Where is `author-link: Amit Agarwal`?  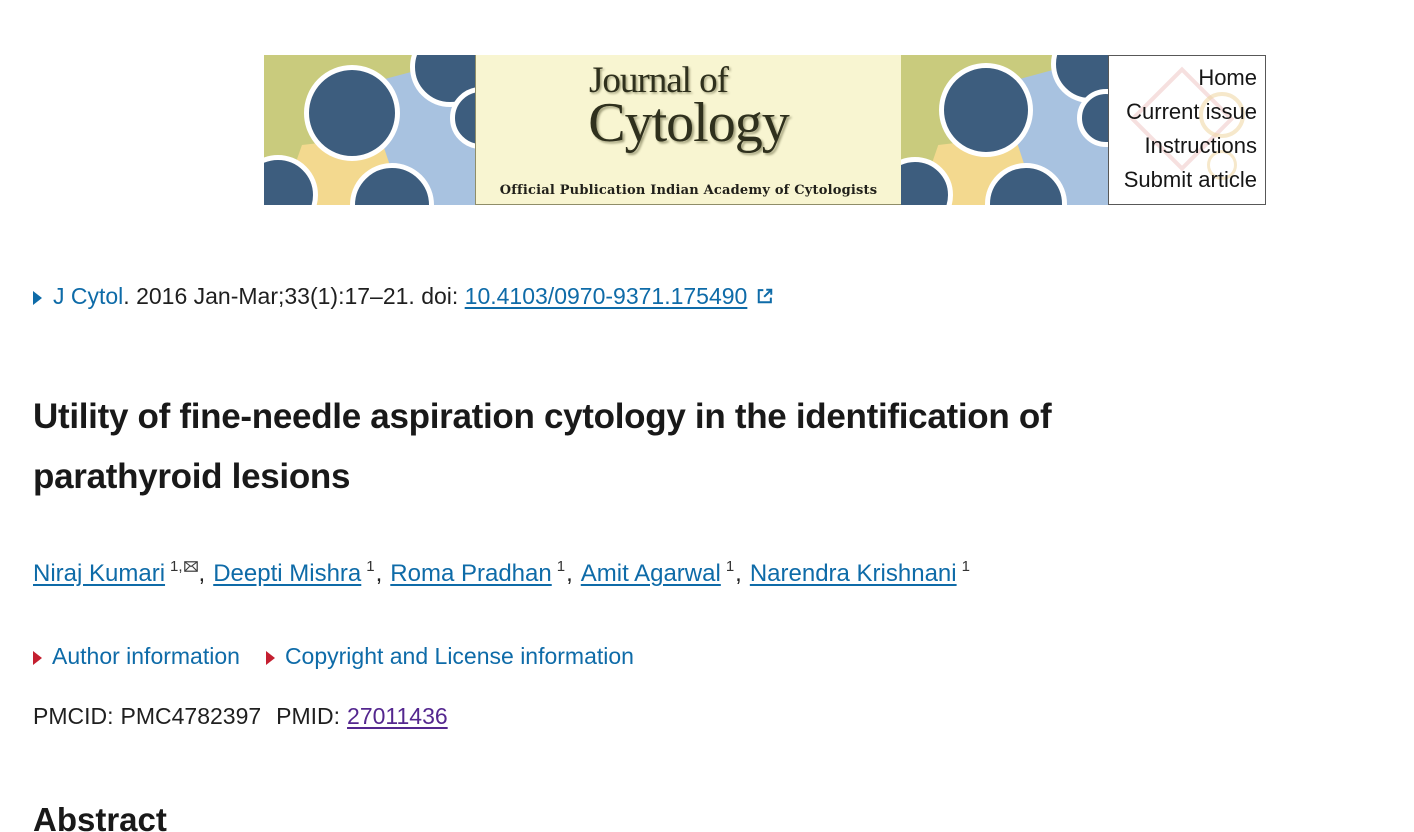 author-link: Amit Agarwal is located at coordinates (650, 573).